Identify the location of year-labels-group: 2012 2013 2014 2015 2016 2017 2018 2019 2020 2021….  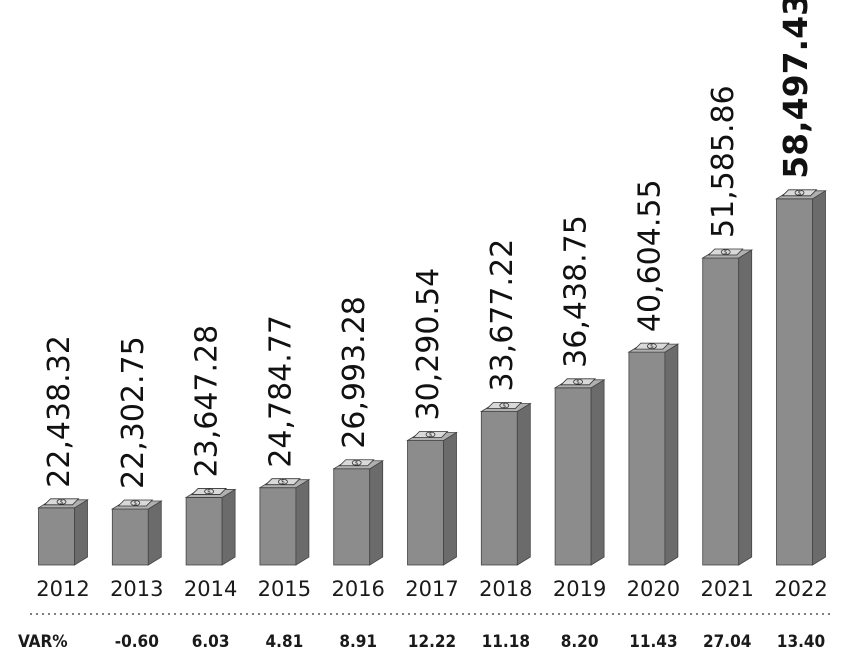
(431, 589).